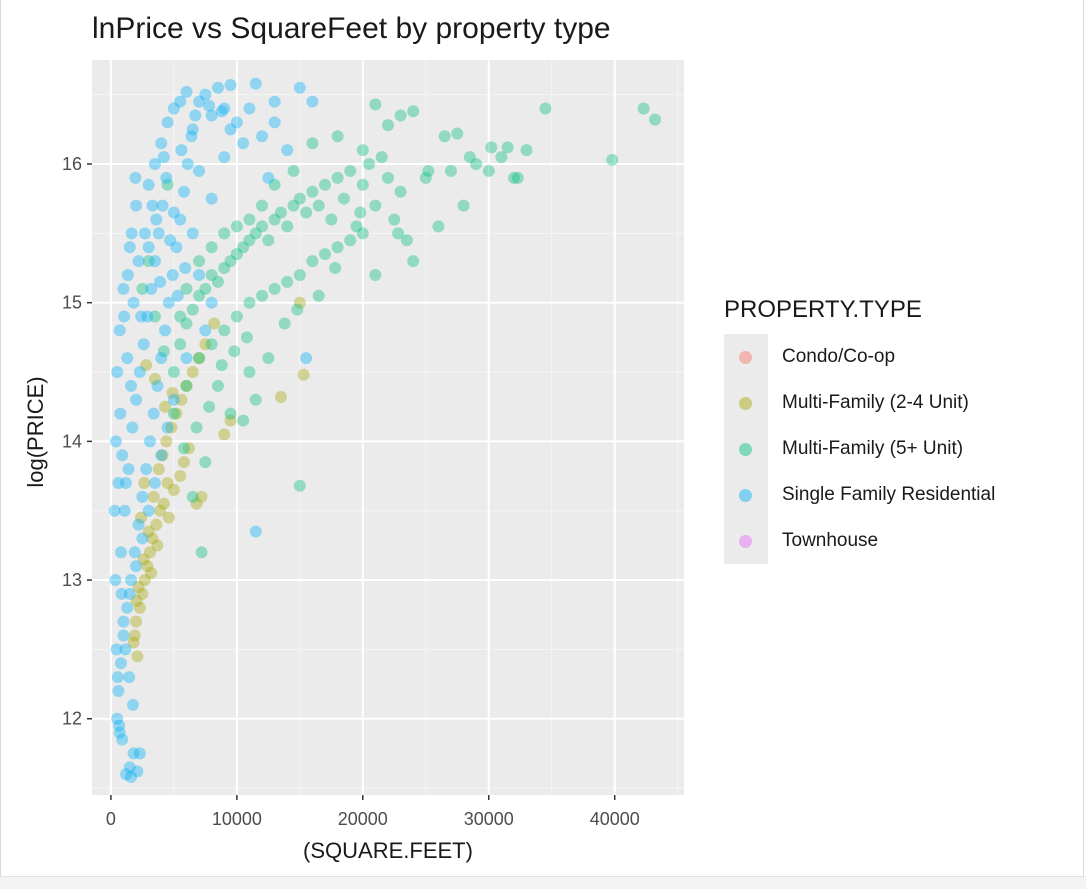 The height and width of the screenshot is (889, 1086). I want to click on x-tick-label: 40000, so click(615, 819).